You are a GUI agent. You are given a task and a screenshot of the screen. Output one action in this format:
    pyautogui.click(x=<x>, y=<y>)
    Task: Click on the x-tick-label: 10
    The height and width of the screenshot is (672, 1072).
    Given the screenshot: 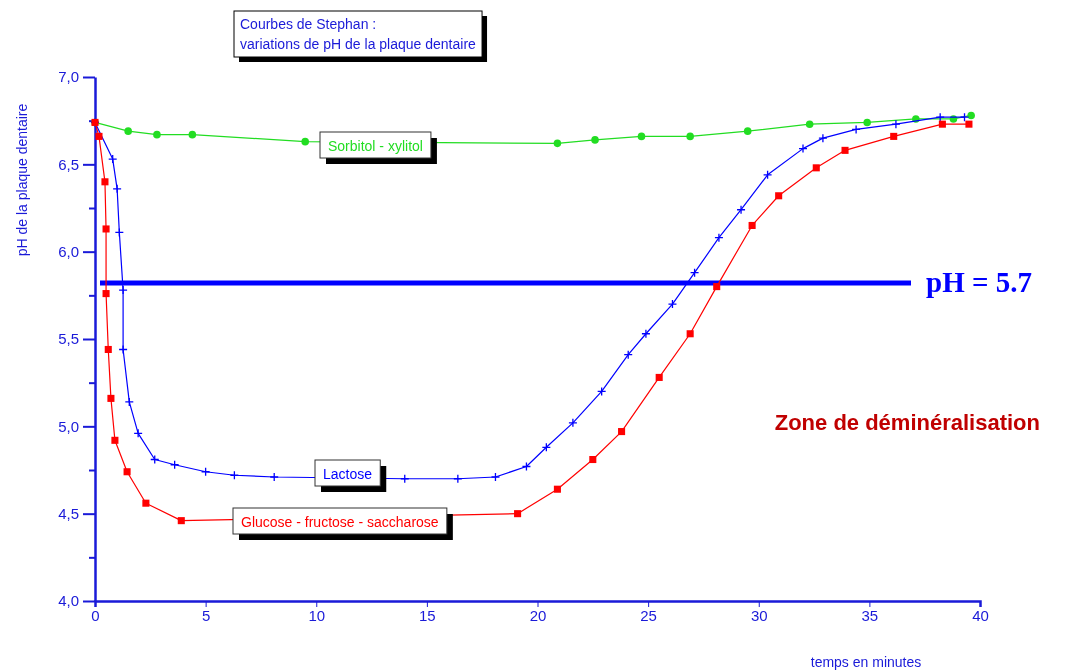 What is the action you would take?
    pyautogui.click(x=317, y=615)
    